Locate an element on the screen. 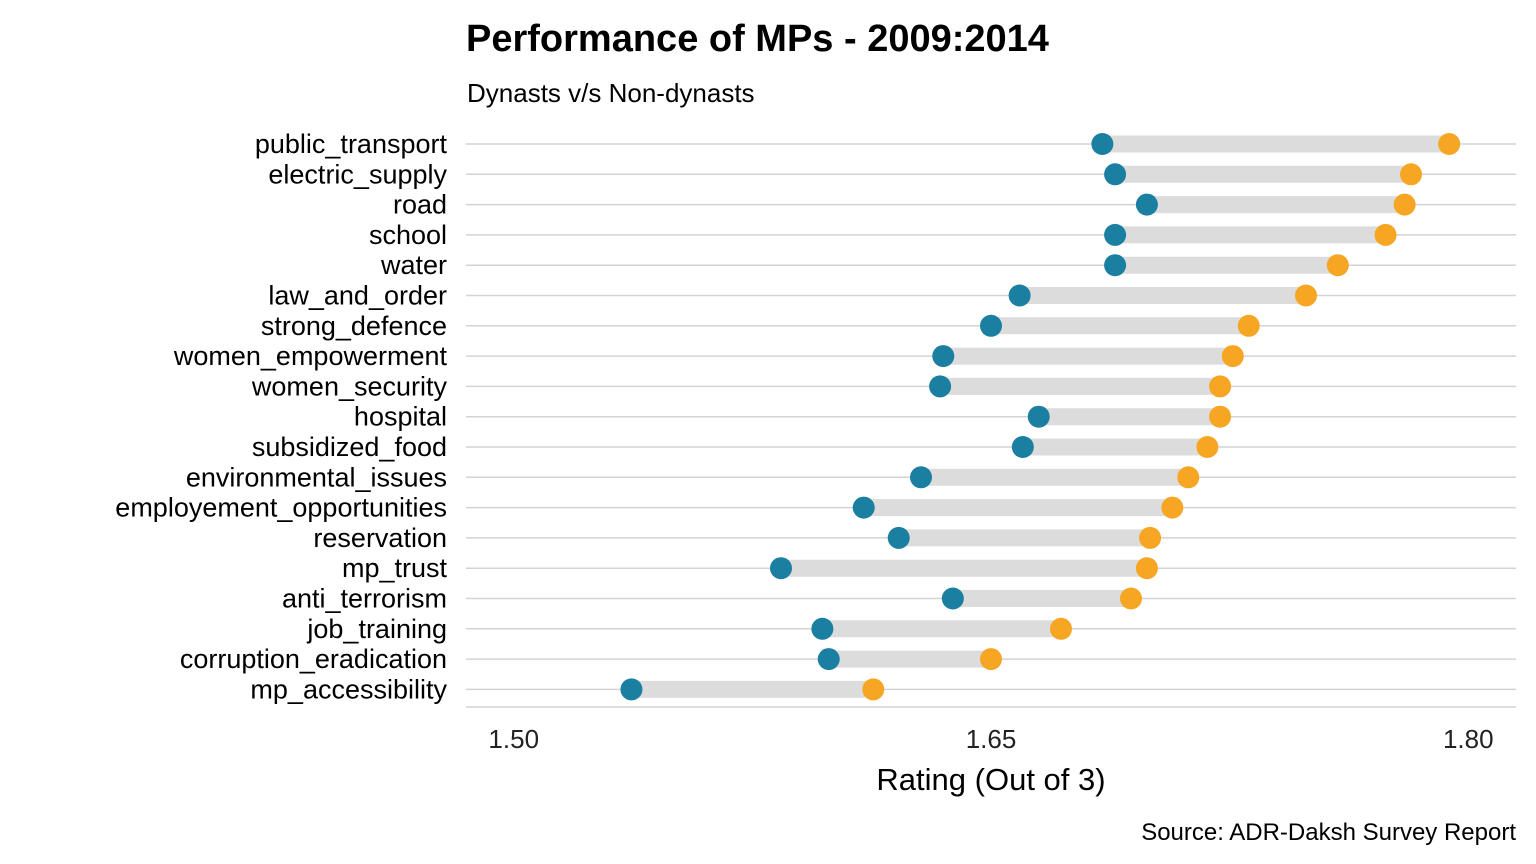  x-tick-label: 1.50 is located at coordinates (513, 739).